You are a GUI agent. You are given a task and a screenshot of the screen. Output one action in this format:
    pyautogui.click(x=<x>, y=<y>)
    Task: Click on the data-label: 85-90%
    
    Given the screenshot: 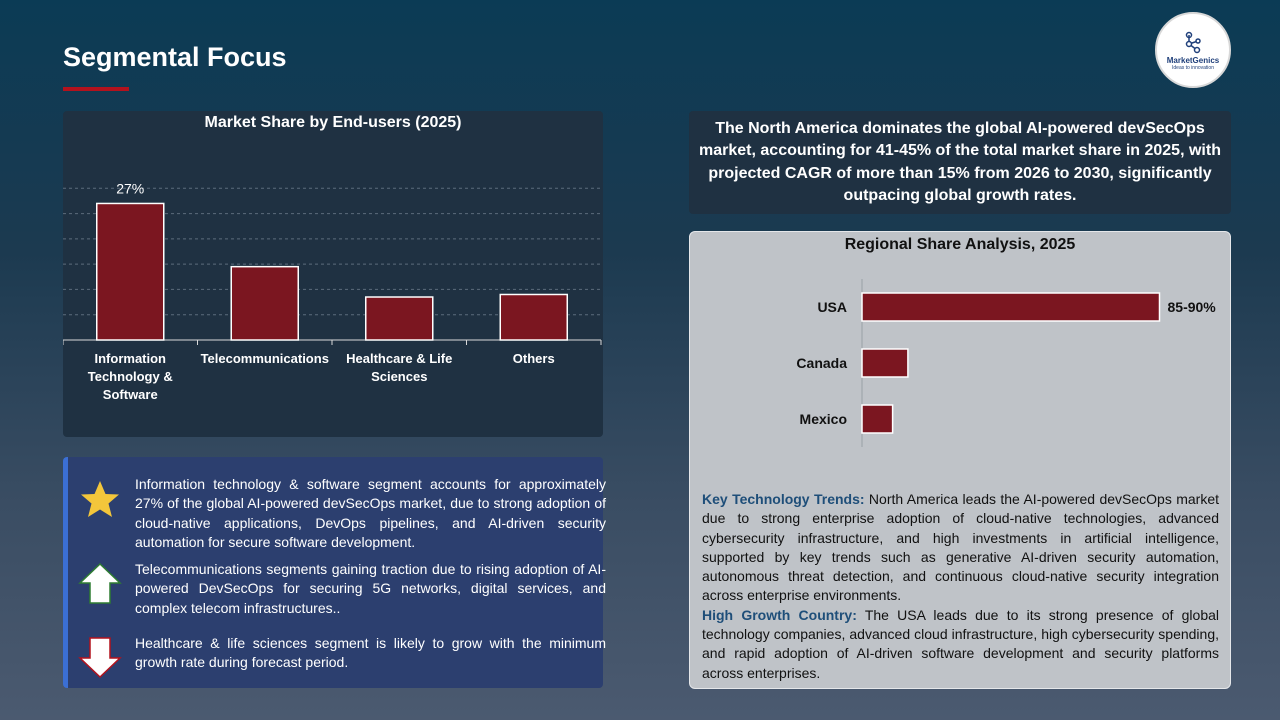 What is the action you would take?
    pyautogui.click(x=1192, y=307)
    